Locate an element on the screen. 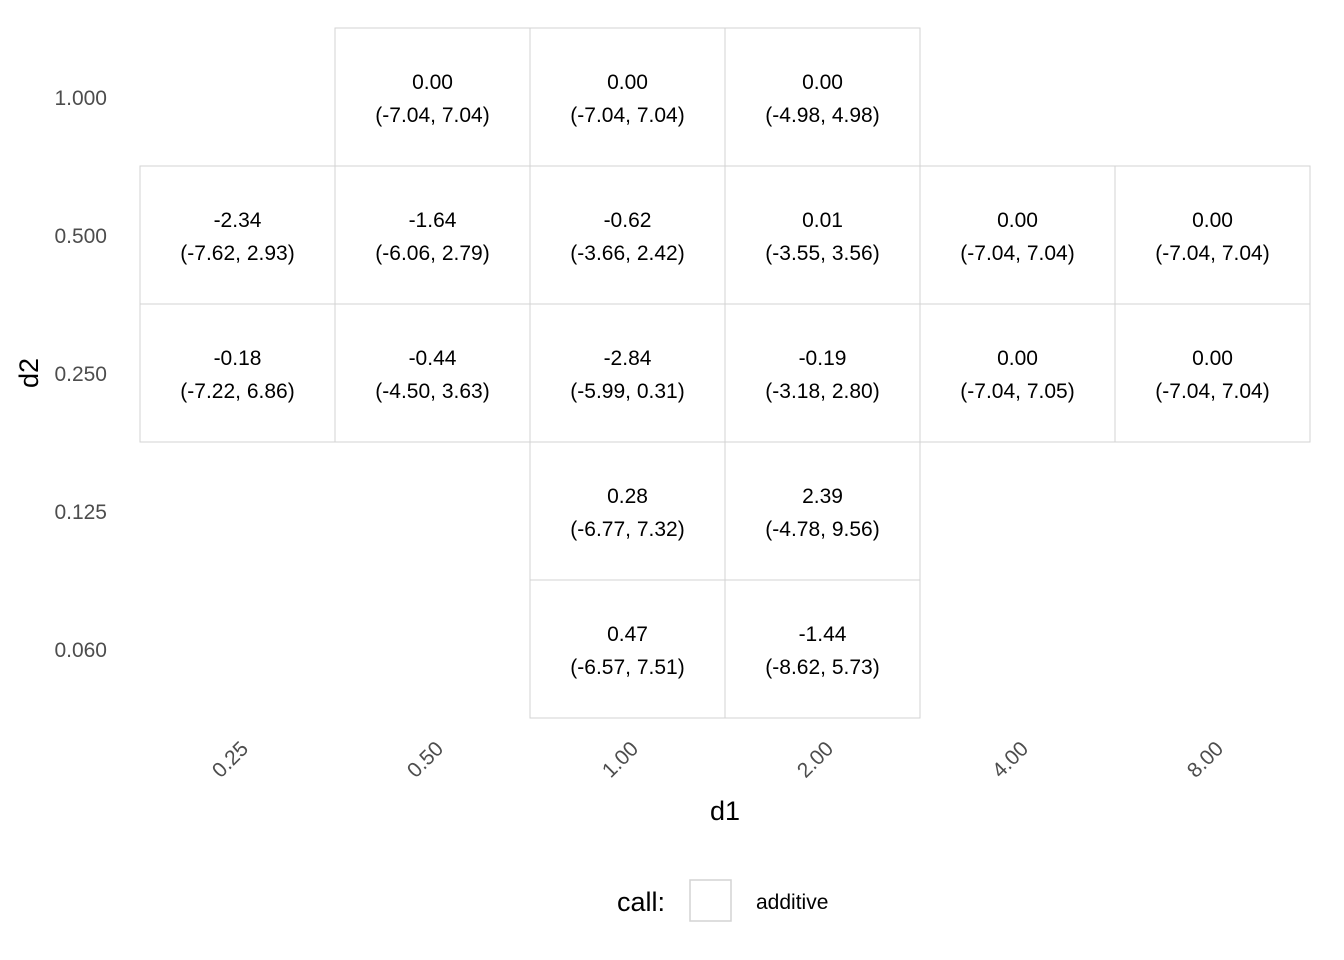 This screenshot has height=960, width=1344. heatmap-cell: -2.84 (-5.99, 0.31) is located at coordinates (627, 373).